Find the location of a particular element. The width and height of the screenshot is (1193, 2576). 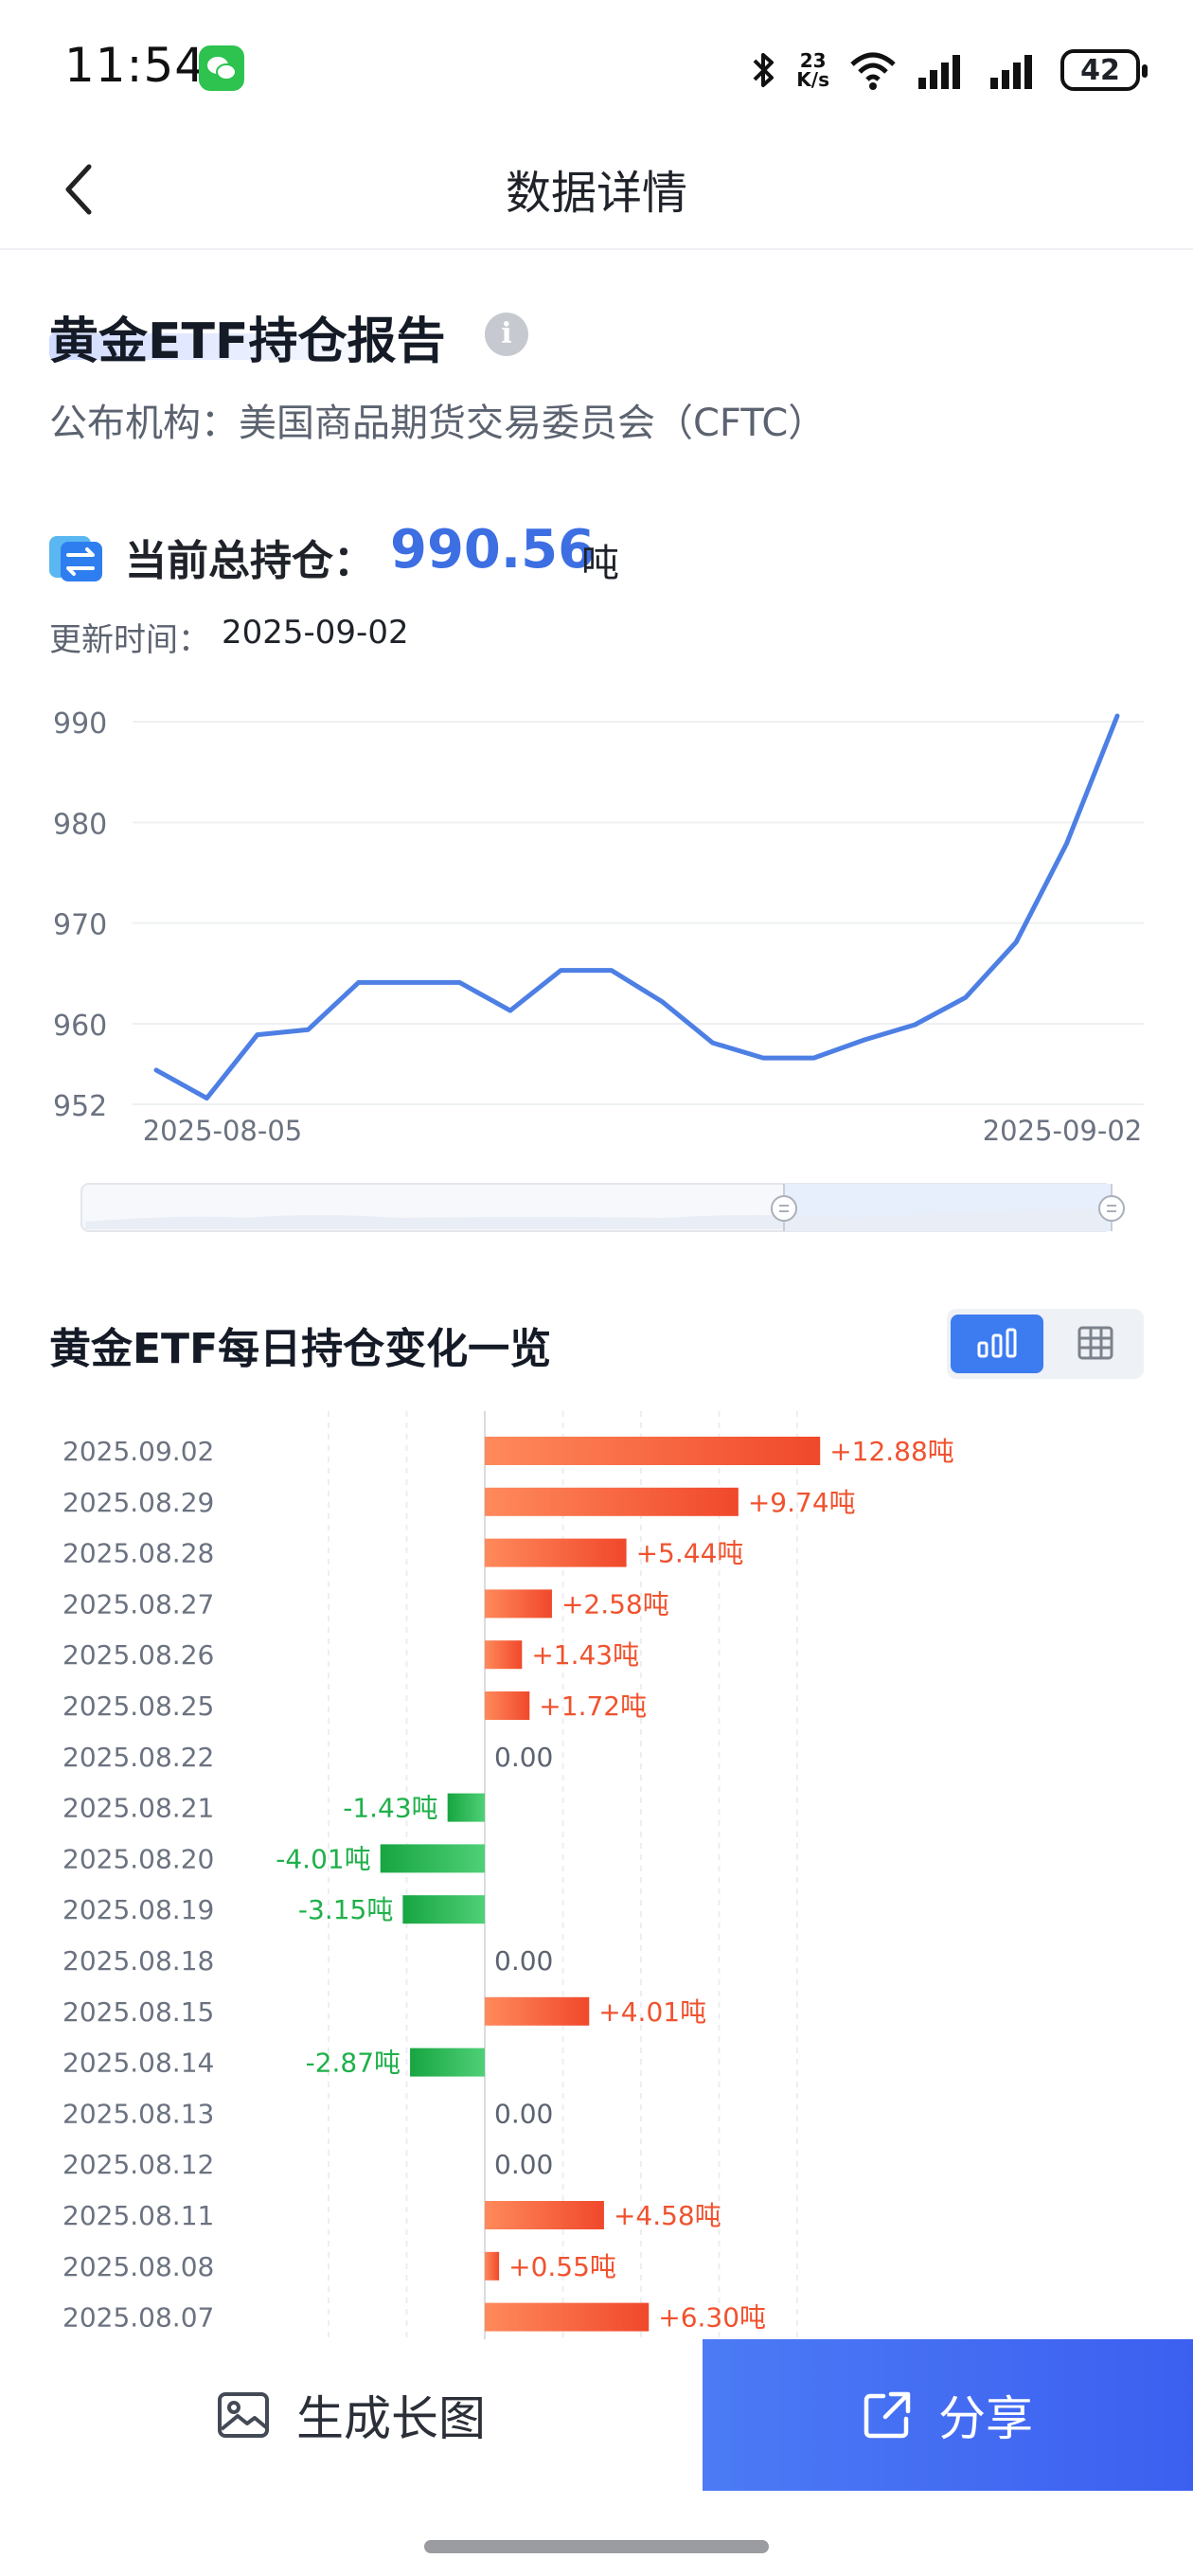

date-label: 2025.08.13 is located at coordinates (138, 2113).